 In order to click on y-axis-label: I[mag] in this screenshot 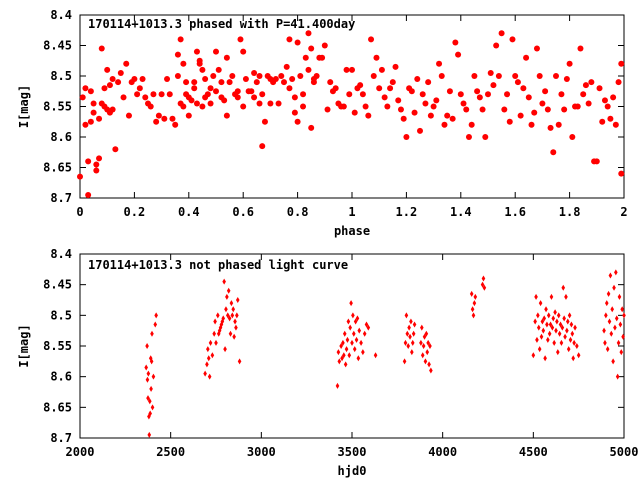, I will do `click(24, 106)`.